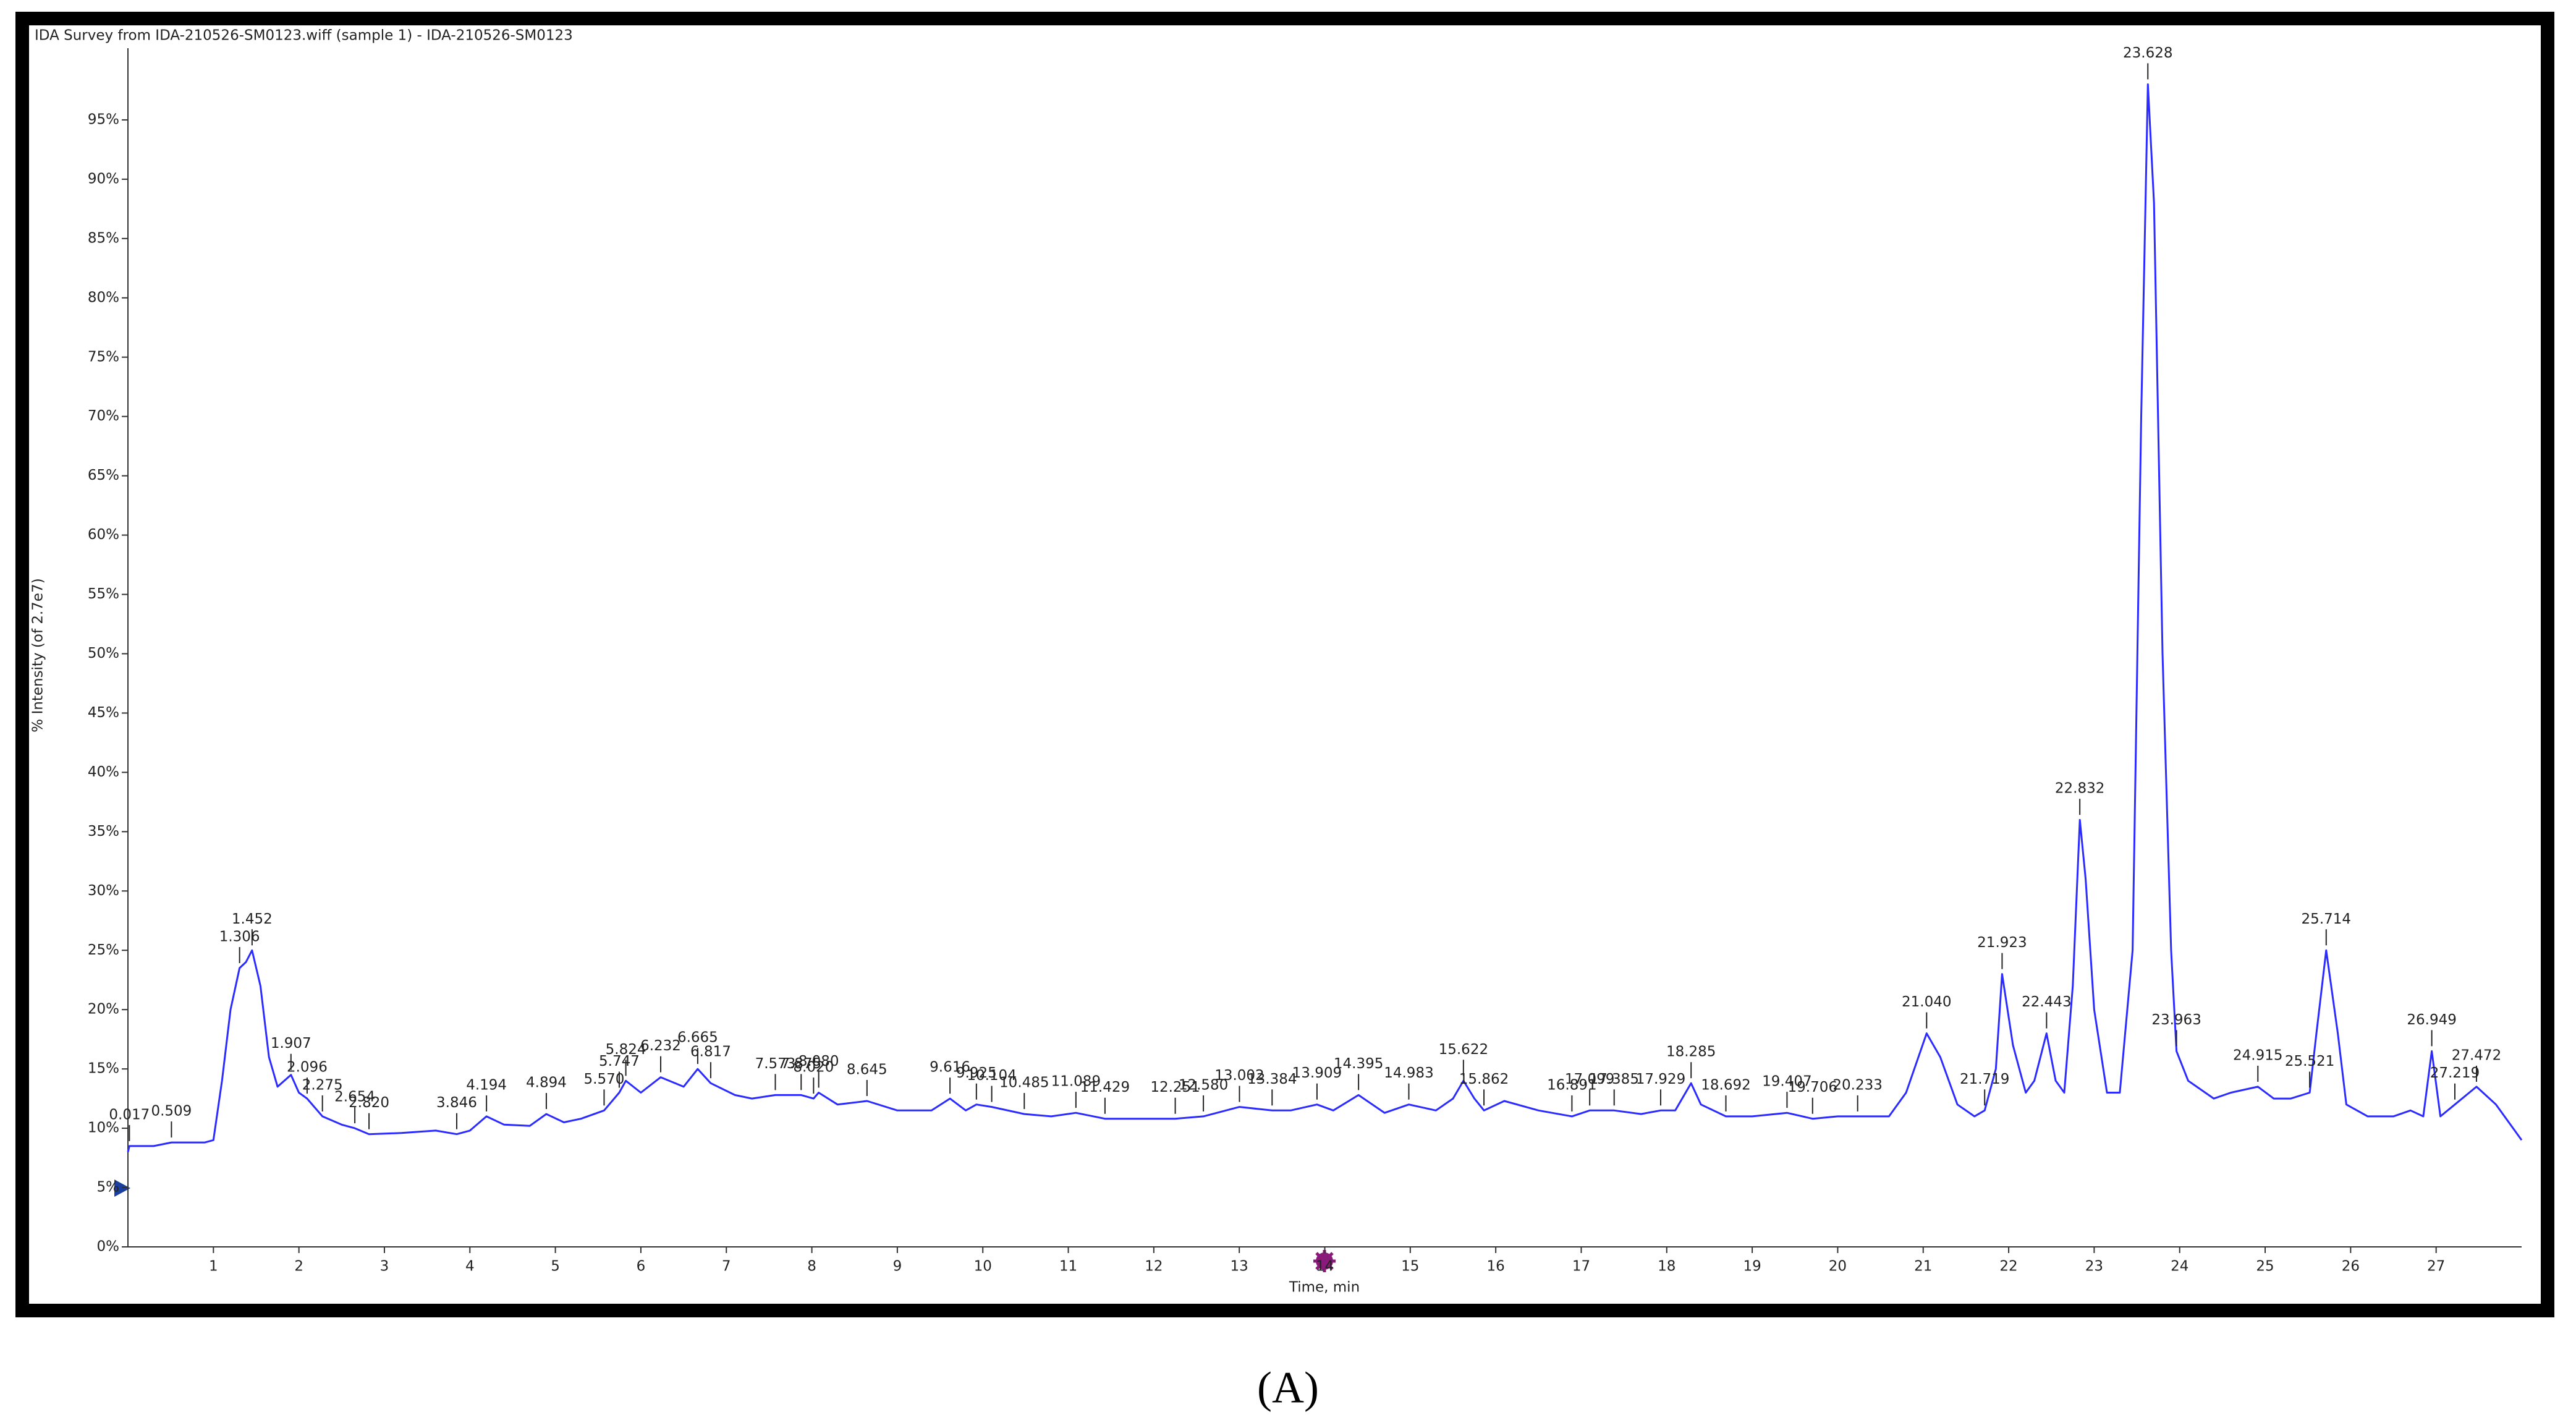 The height and width of the screenshot is (1428, 2576). Describe the element at coordinates (1484, 1079) in the screenshot. I see `peak-label: 15.862` at that location.